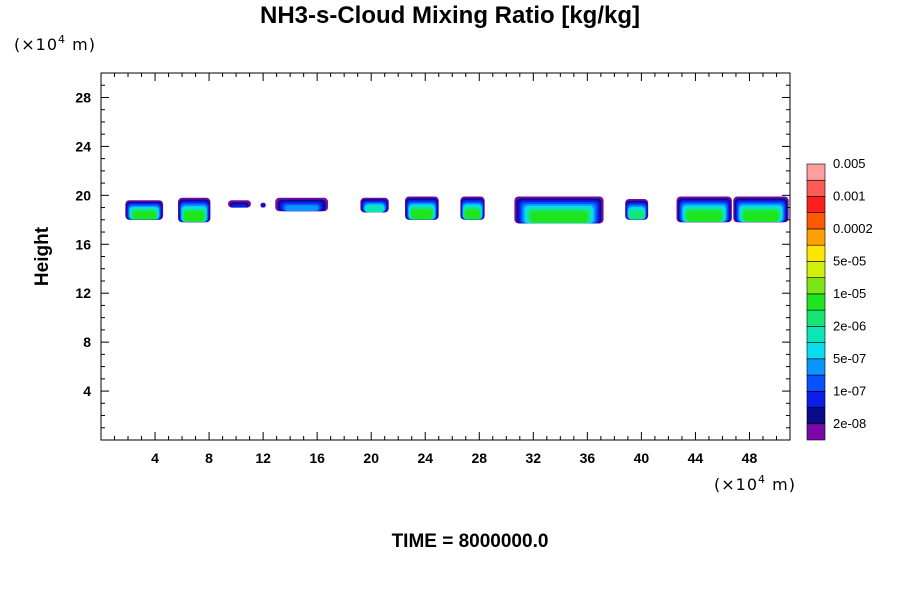  Describe the element at coordinates (762, 479) in the screenshot. I see `x-unit-exponent: 4` at that location.